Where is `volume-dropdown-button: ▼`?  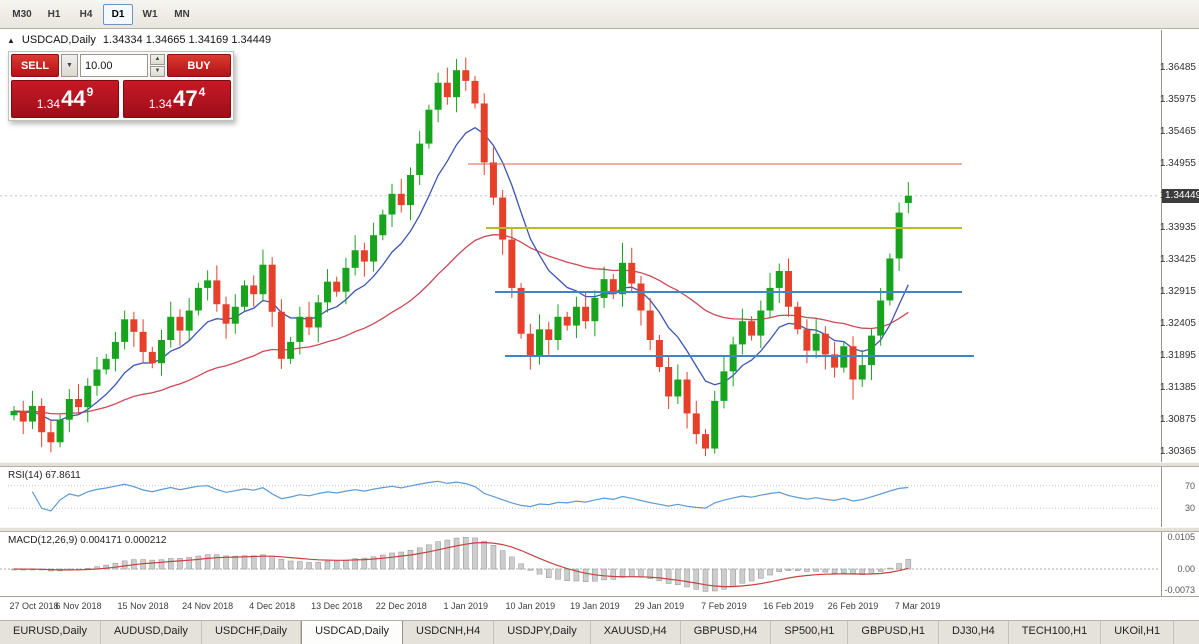 volume-dropdown-button: ▼ is located at coordinates (69, 65).